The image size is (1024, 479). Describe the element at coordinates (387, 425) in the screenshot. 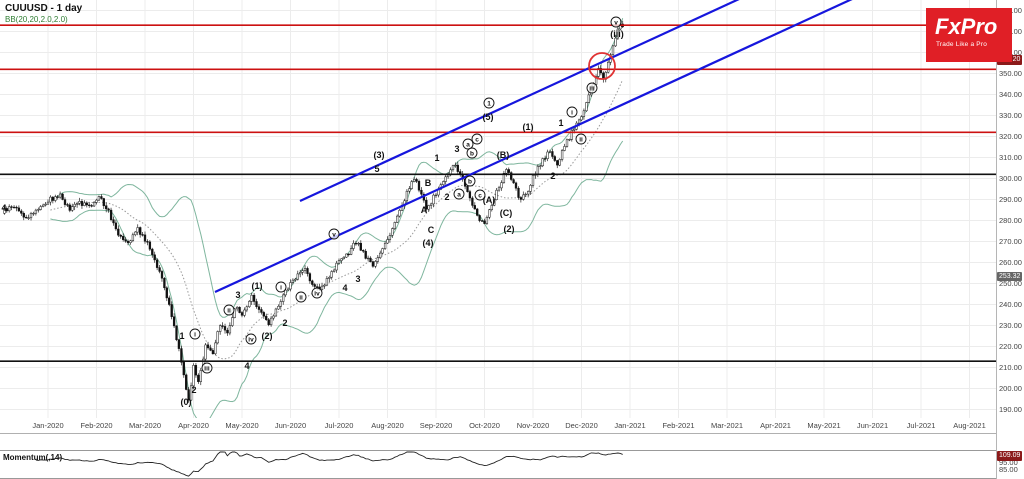

I see `time-axis-label: Aug-2020` at that location.